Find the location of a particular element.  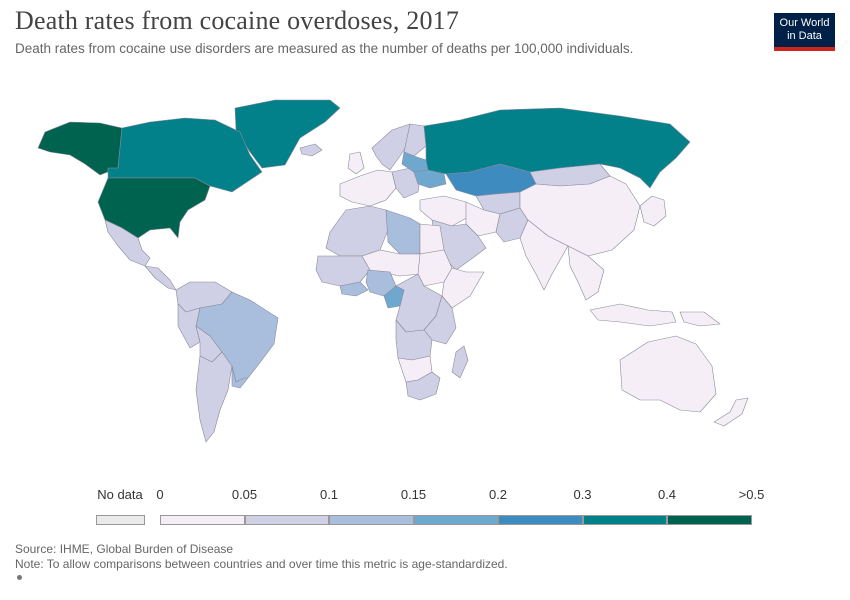

region-russia is located at coordinates (557, 148).